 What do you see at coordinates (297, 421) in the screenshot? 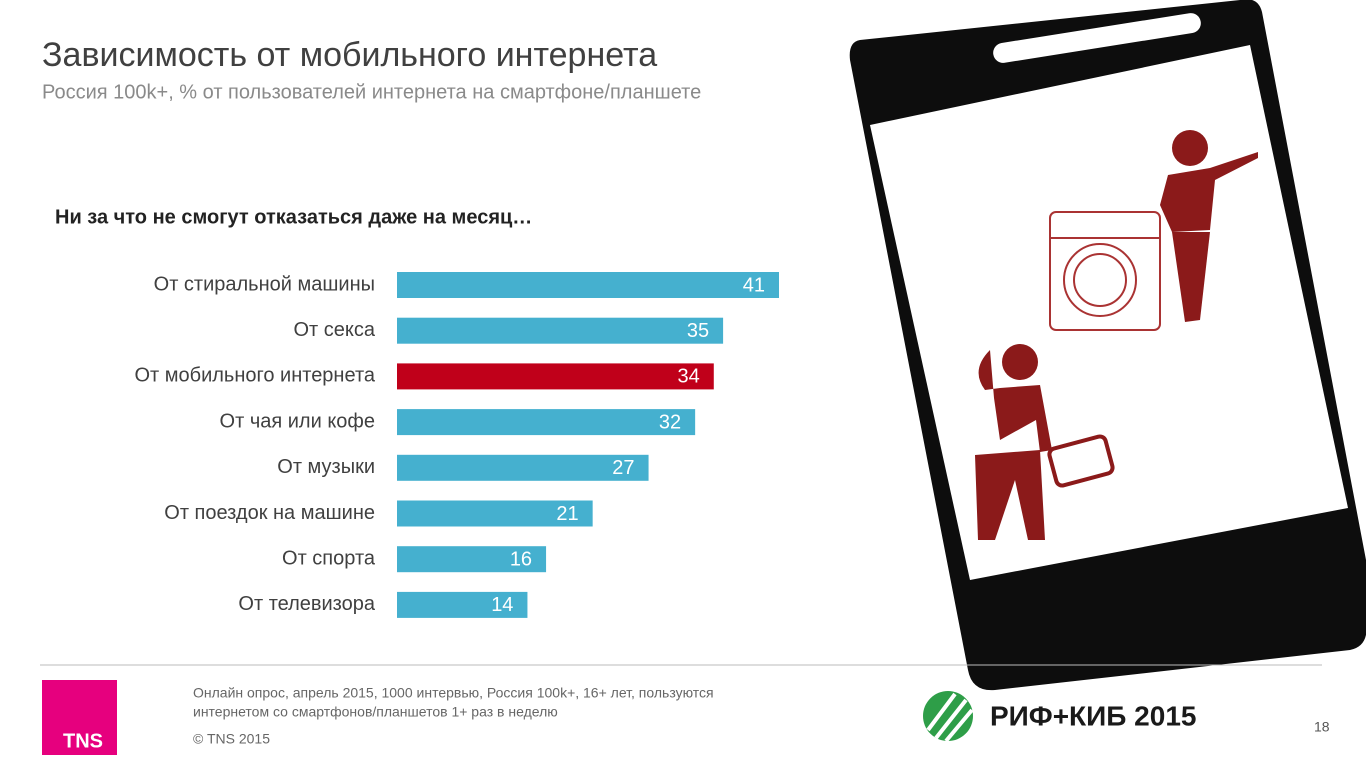
I see `category-label: От чая или кофе` at bounding box center [297, 421].